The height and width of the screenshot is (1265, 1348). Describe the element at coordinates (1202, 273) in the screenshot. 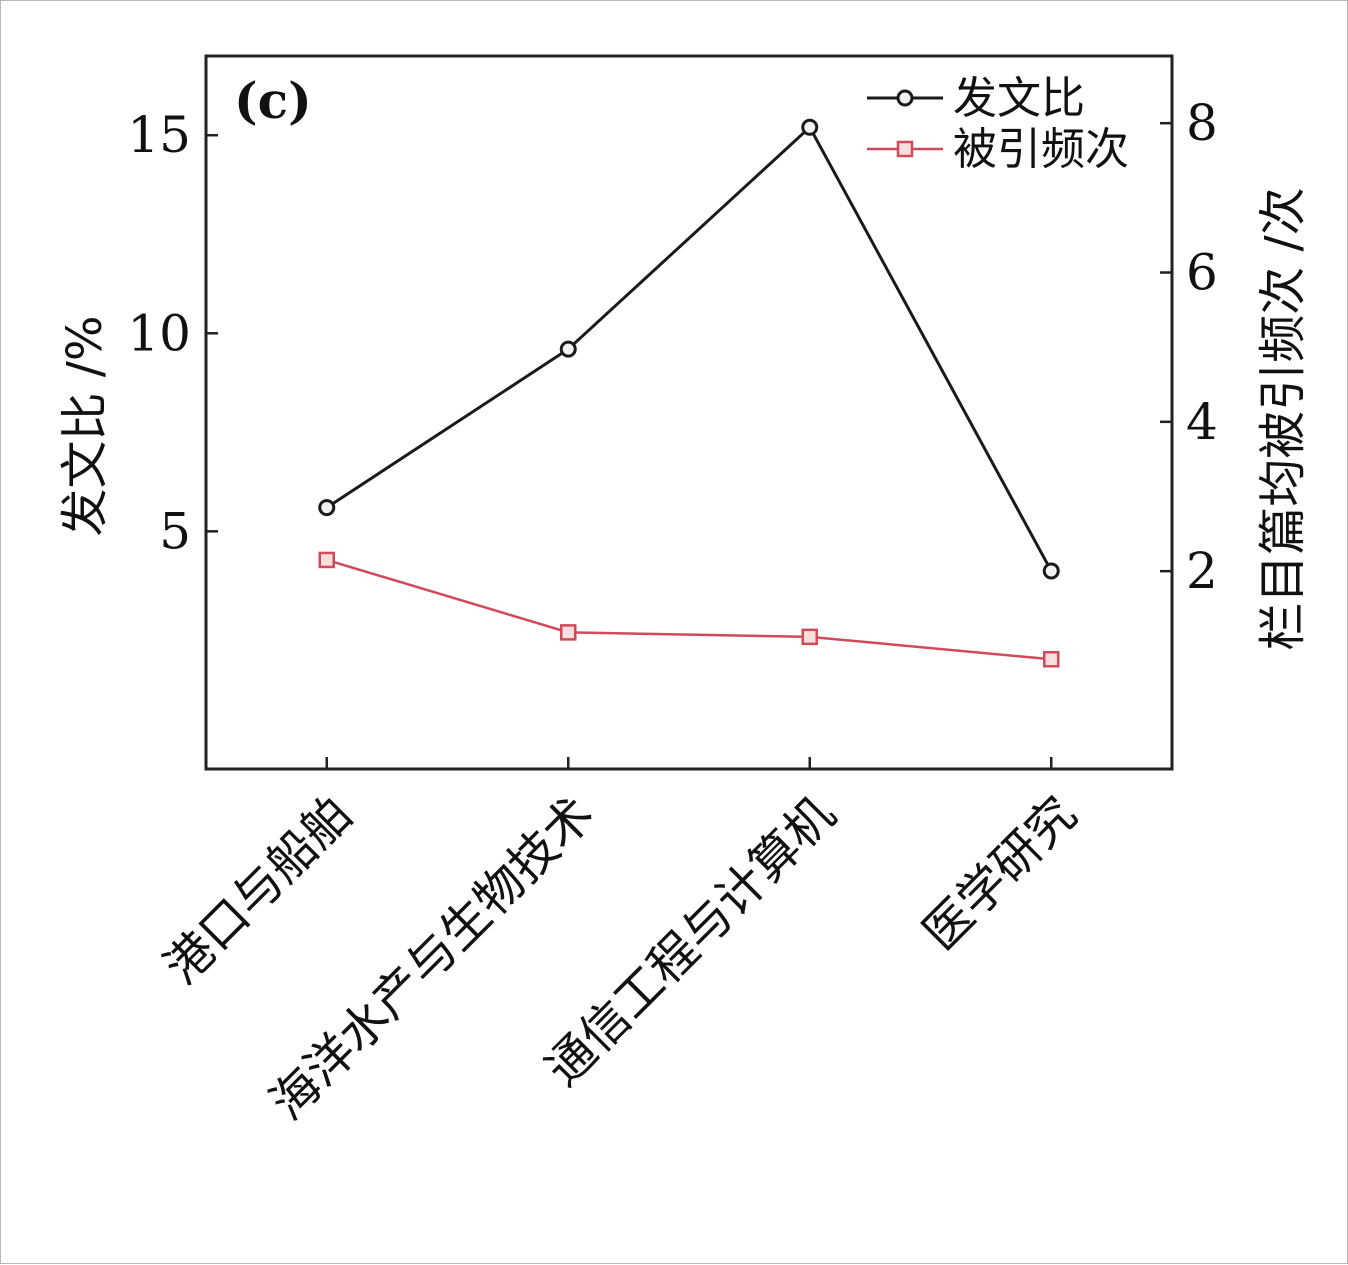

I see `right-tick-label: 6` at that location.